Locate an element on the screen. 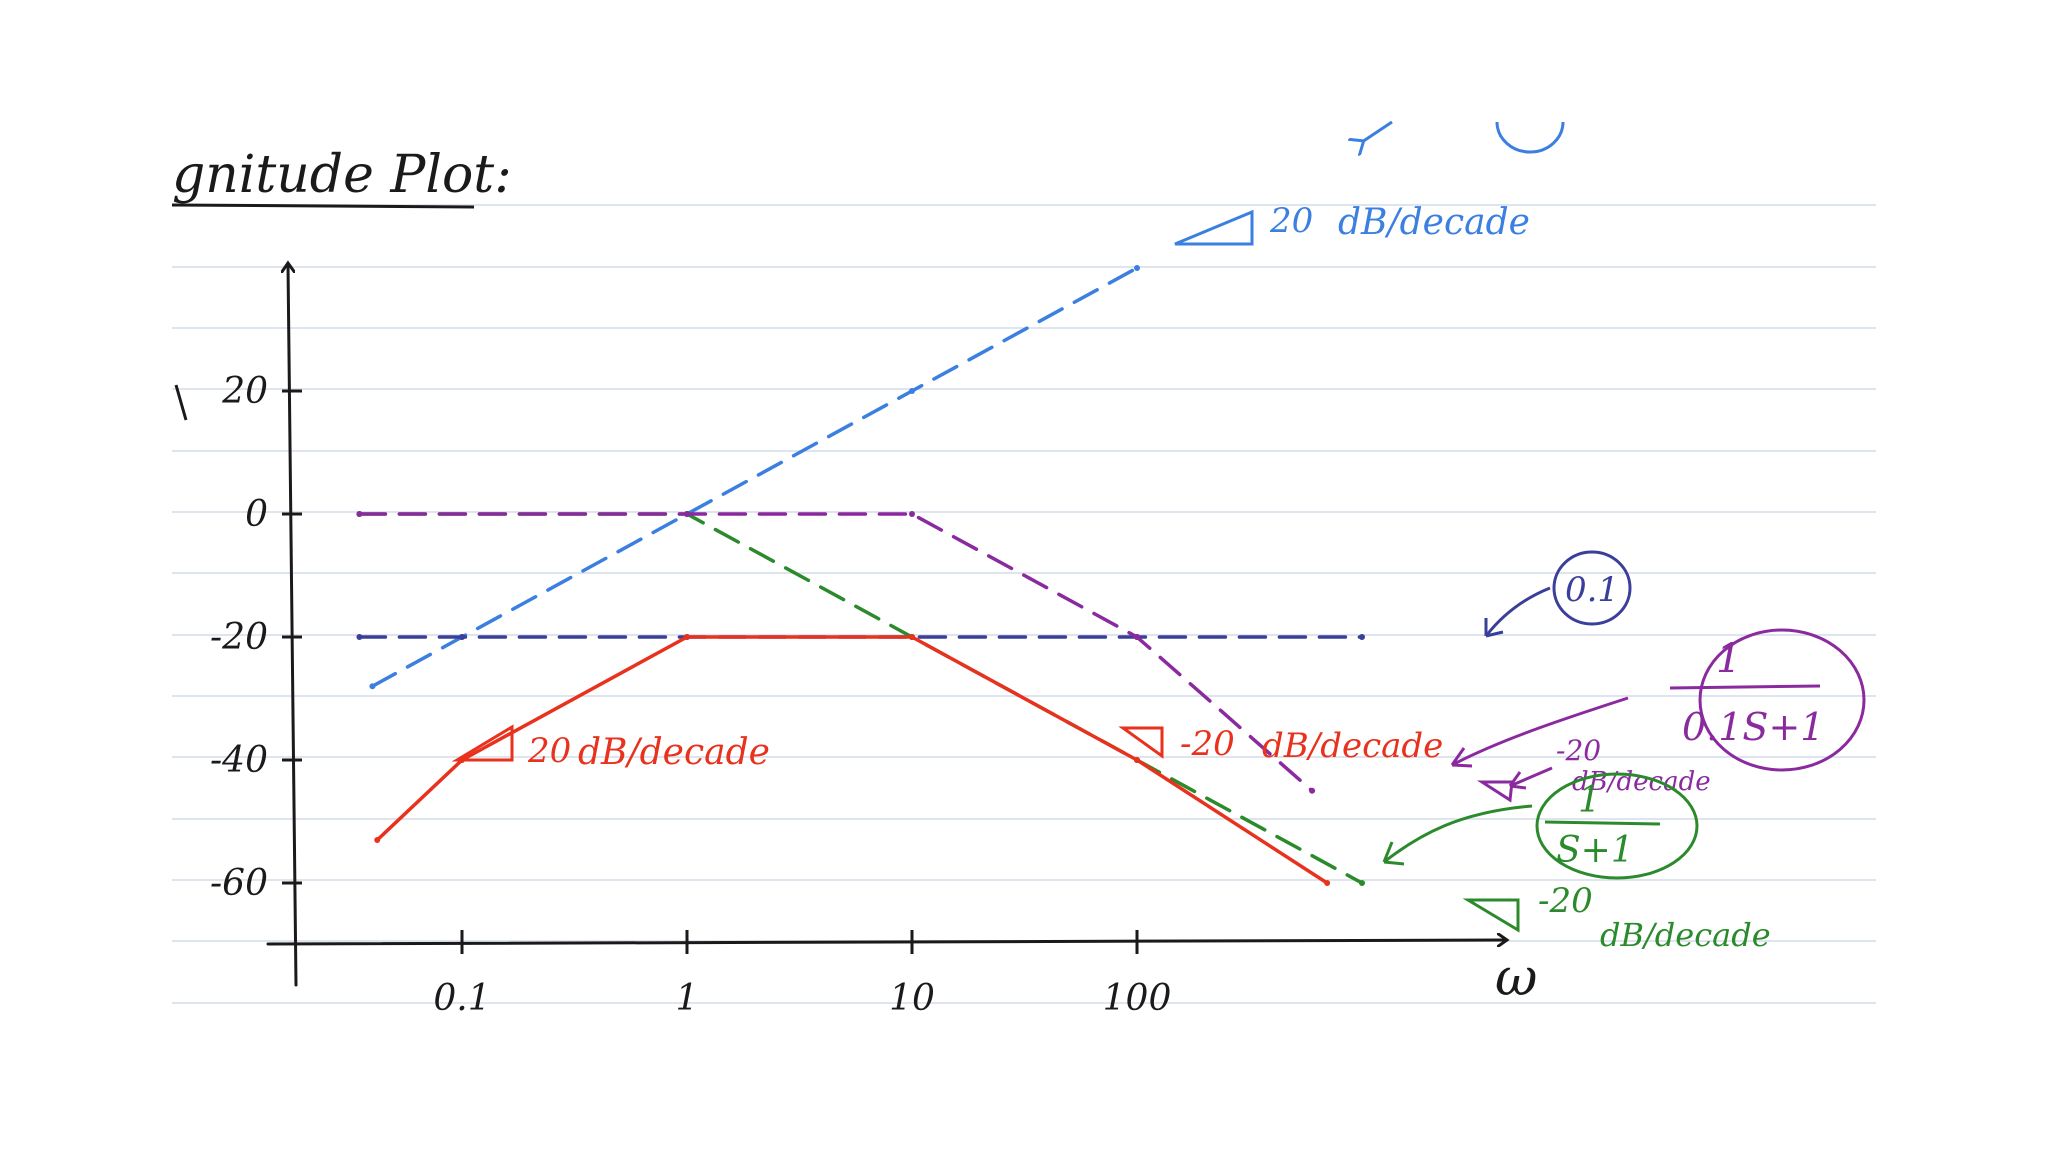 This screenshot has height=1152, width=2048. blue-asymptote-line is located at coordinates (754, 477).